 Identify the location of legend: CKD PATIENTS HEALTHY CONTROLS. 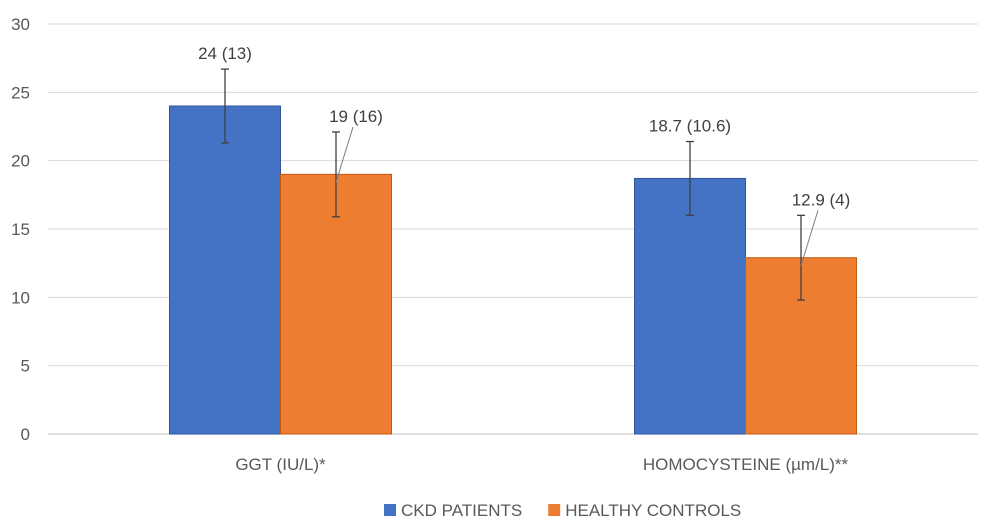
(562, 510).